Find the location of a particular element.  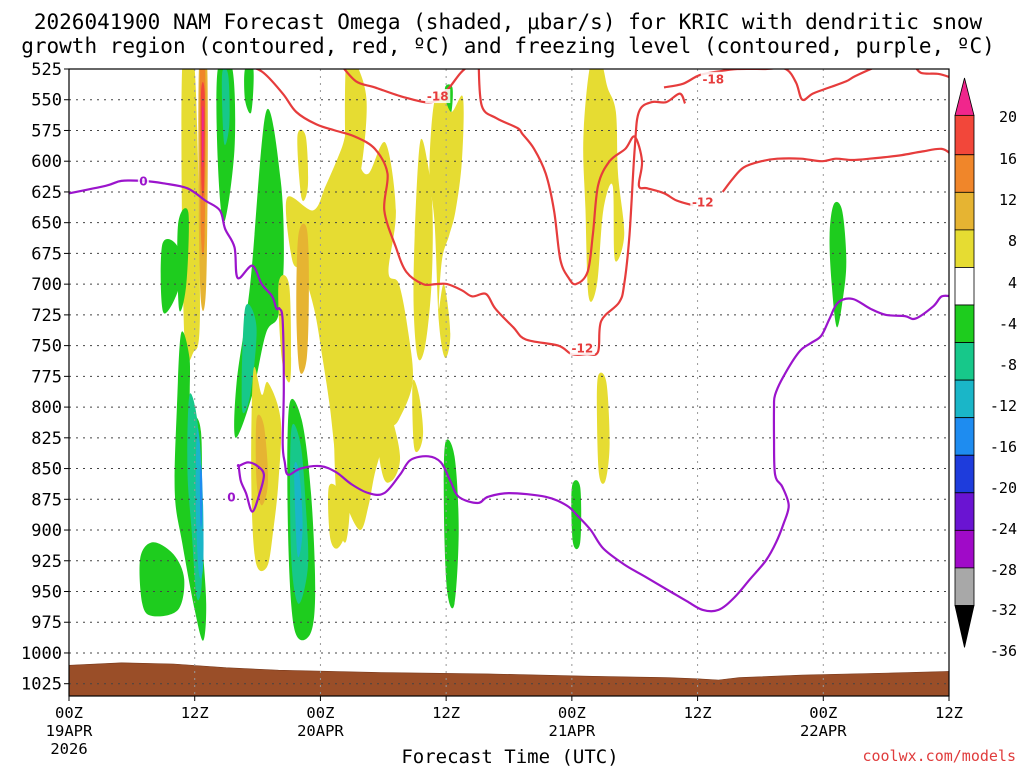

x-tick-time-7: 12Z is located at coordinates (949, 713).